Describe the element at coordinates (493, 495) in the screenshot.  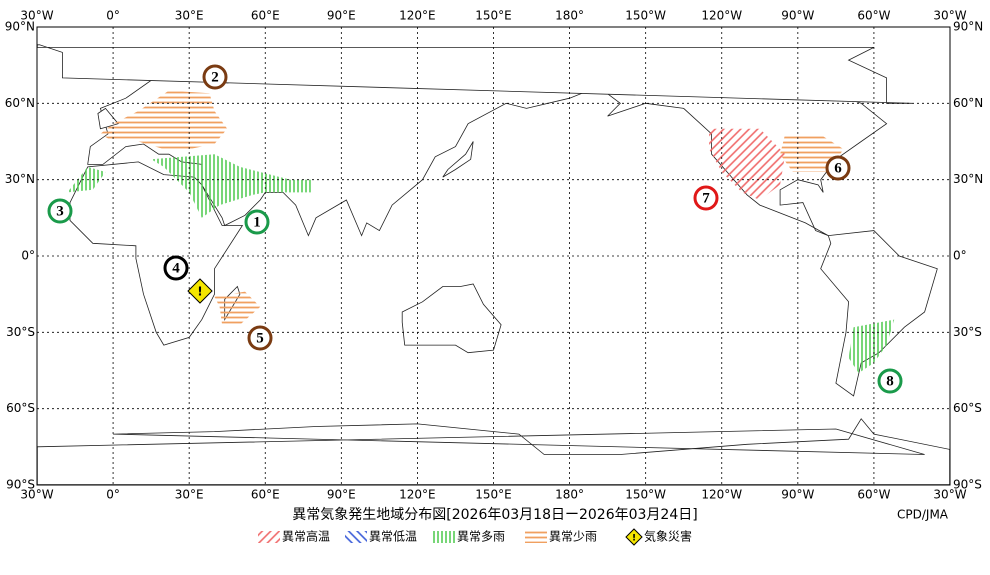
I see `lon-label-bottom: 150°E` at that location.